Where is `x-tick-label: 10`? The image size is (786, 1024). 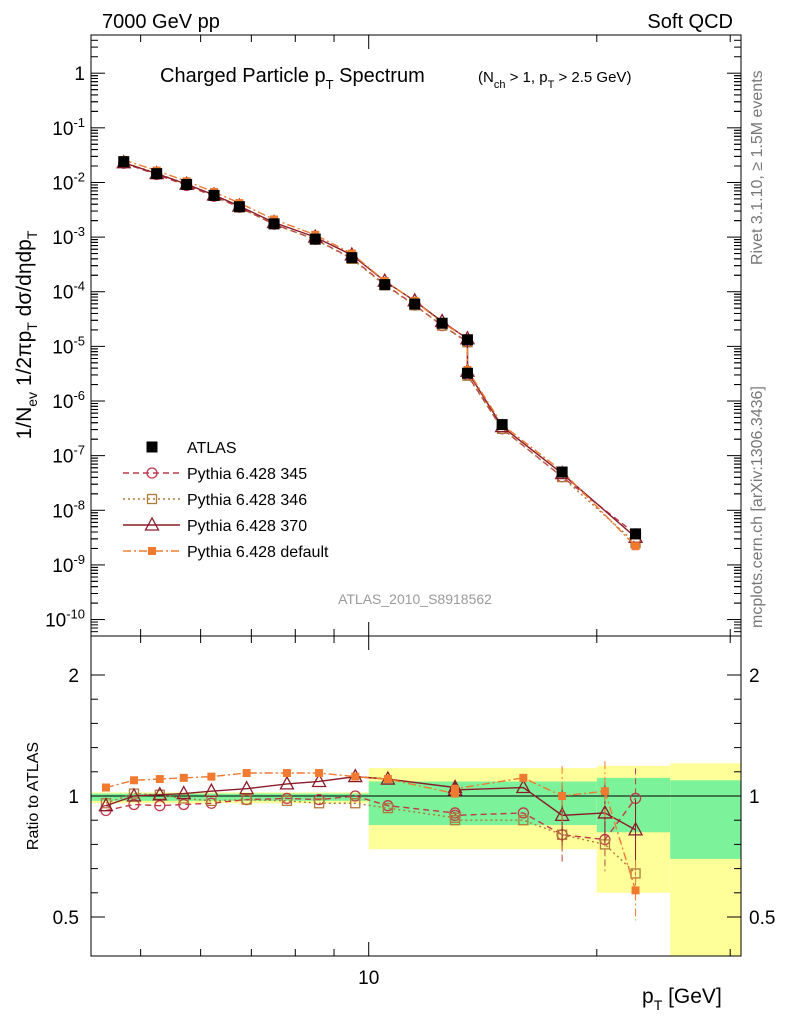 x-tick-label: 10 is located at coordinates (368, 978).